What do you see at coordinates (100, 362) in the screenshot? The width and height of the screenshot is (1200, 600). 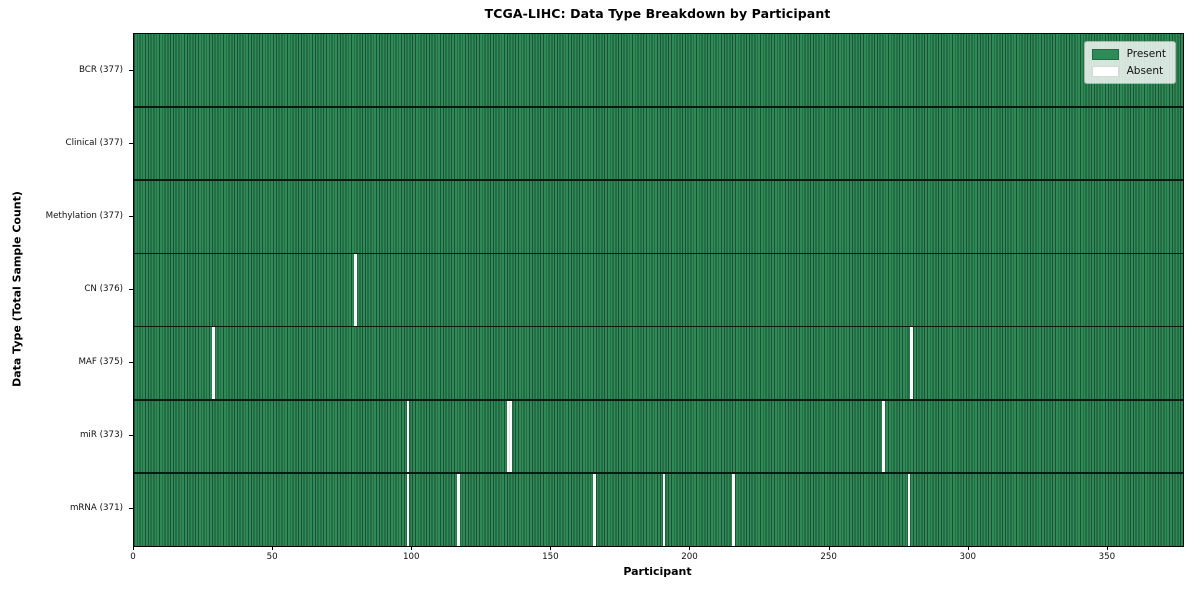 I see `y-tick-label-maf: MAF (375)` at bounding box center [100, 362].